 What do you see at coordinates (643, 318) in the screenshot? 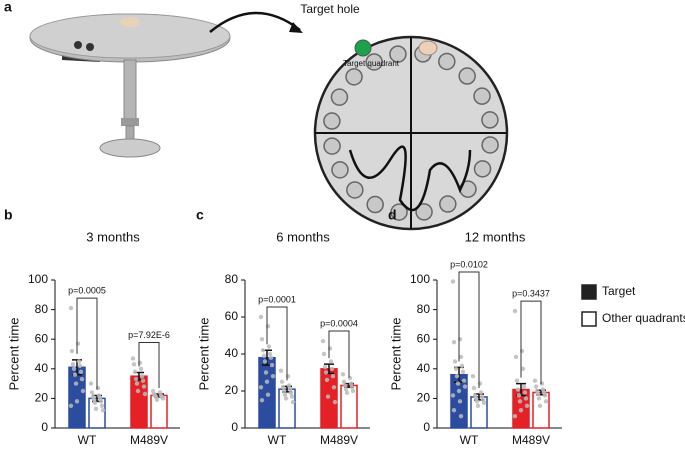
I see `legend-label: Other quadrants` at bounding box center [643, 318].